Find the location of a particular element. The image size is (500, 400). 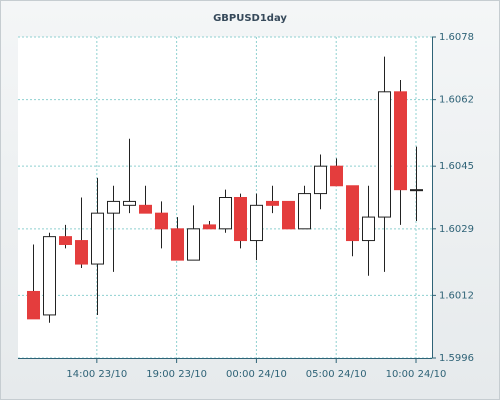

y-tick-label: 1.6029 is located at coordinates (456, 229).